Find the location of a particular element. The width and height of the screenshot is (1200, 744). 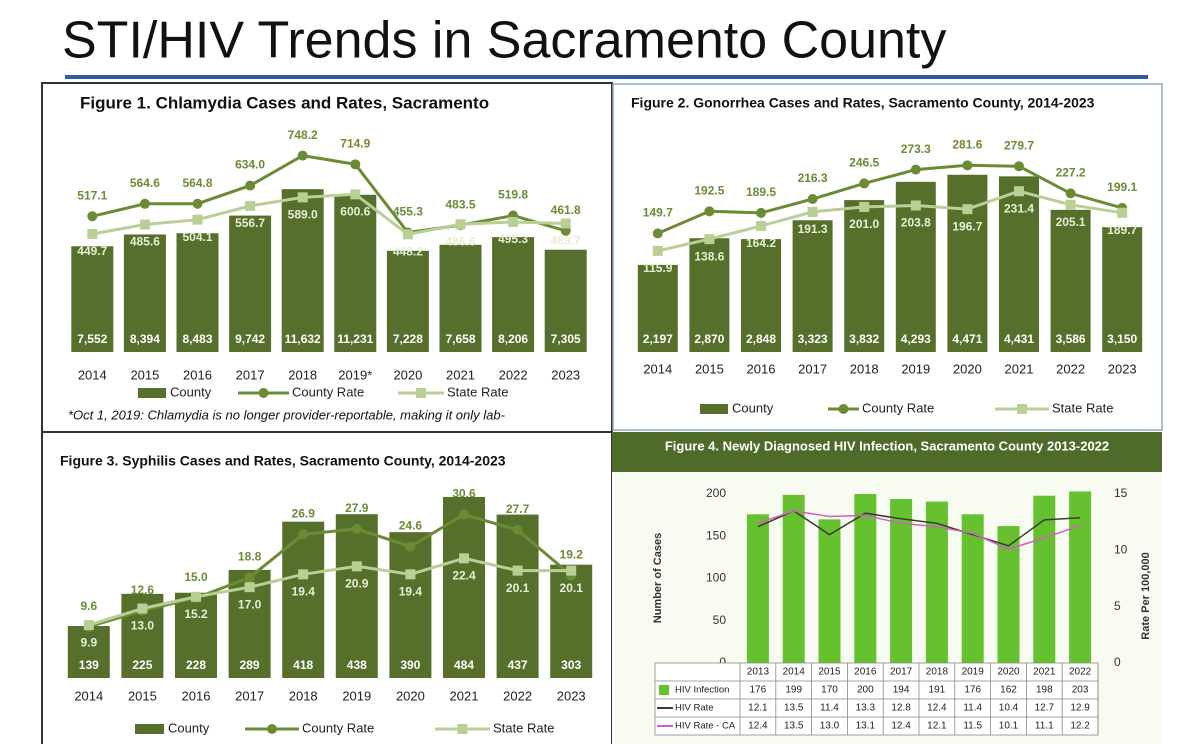

table-value: 162 is located at coordinates (1008, 690).